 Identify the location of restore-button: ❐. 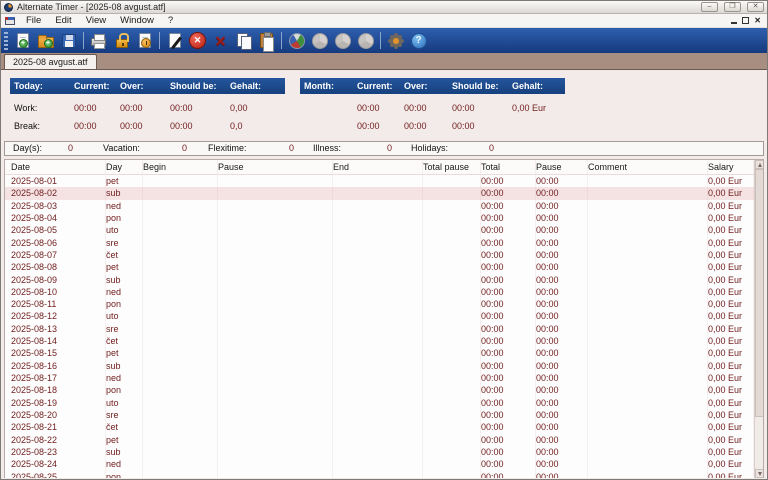
(732, 7).